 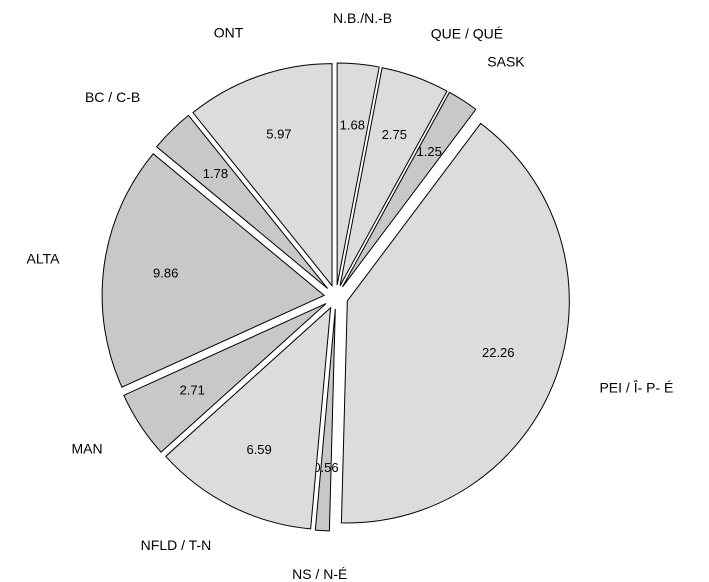 I want to click on value-label: 5.97, so click(x=278, y=133).